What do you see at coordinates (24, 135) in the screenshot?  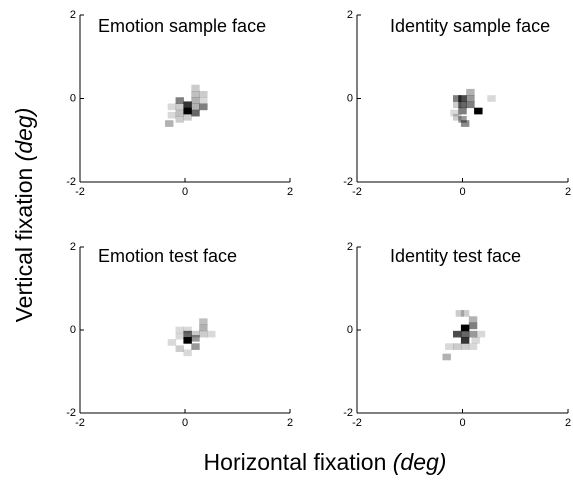 I see `y-label-unit: (deg)` at bounding box center [24, 135].